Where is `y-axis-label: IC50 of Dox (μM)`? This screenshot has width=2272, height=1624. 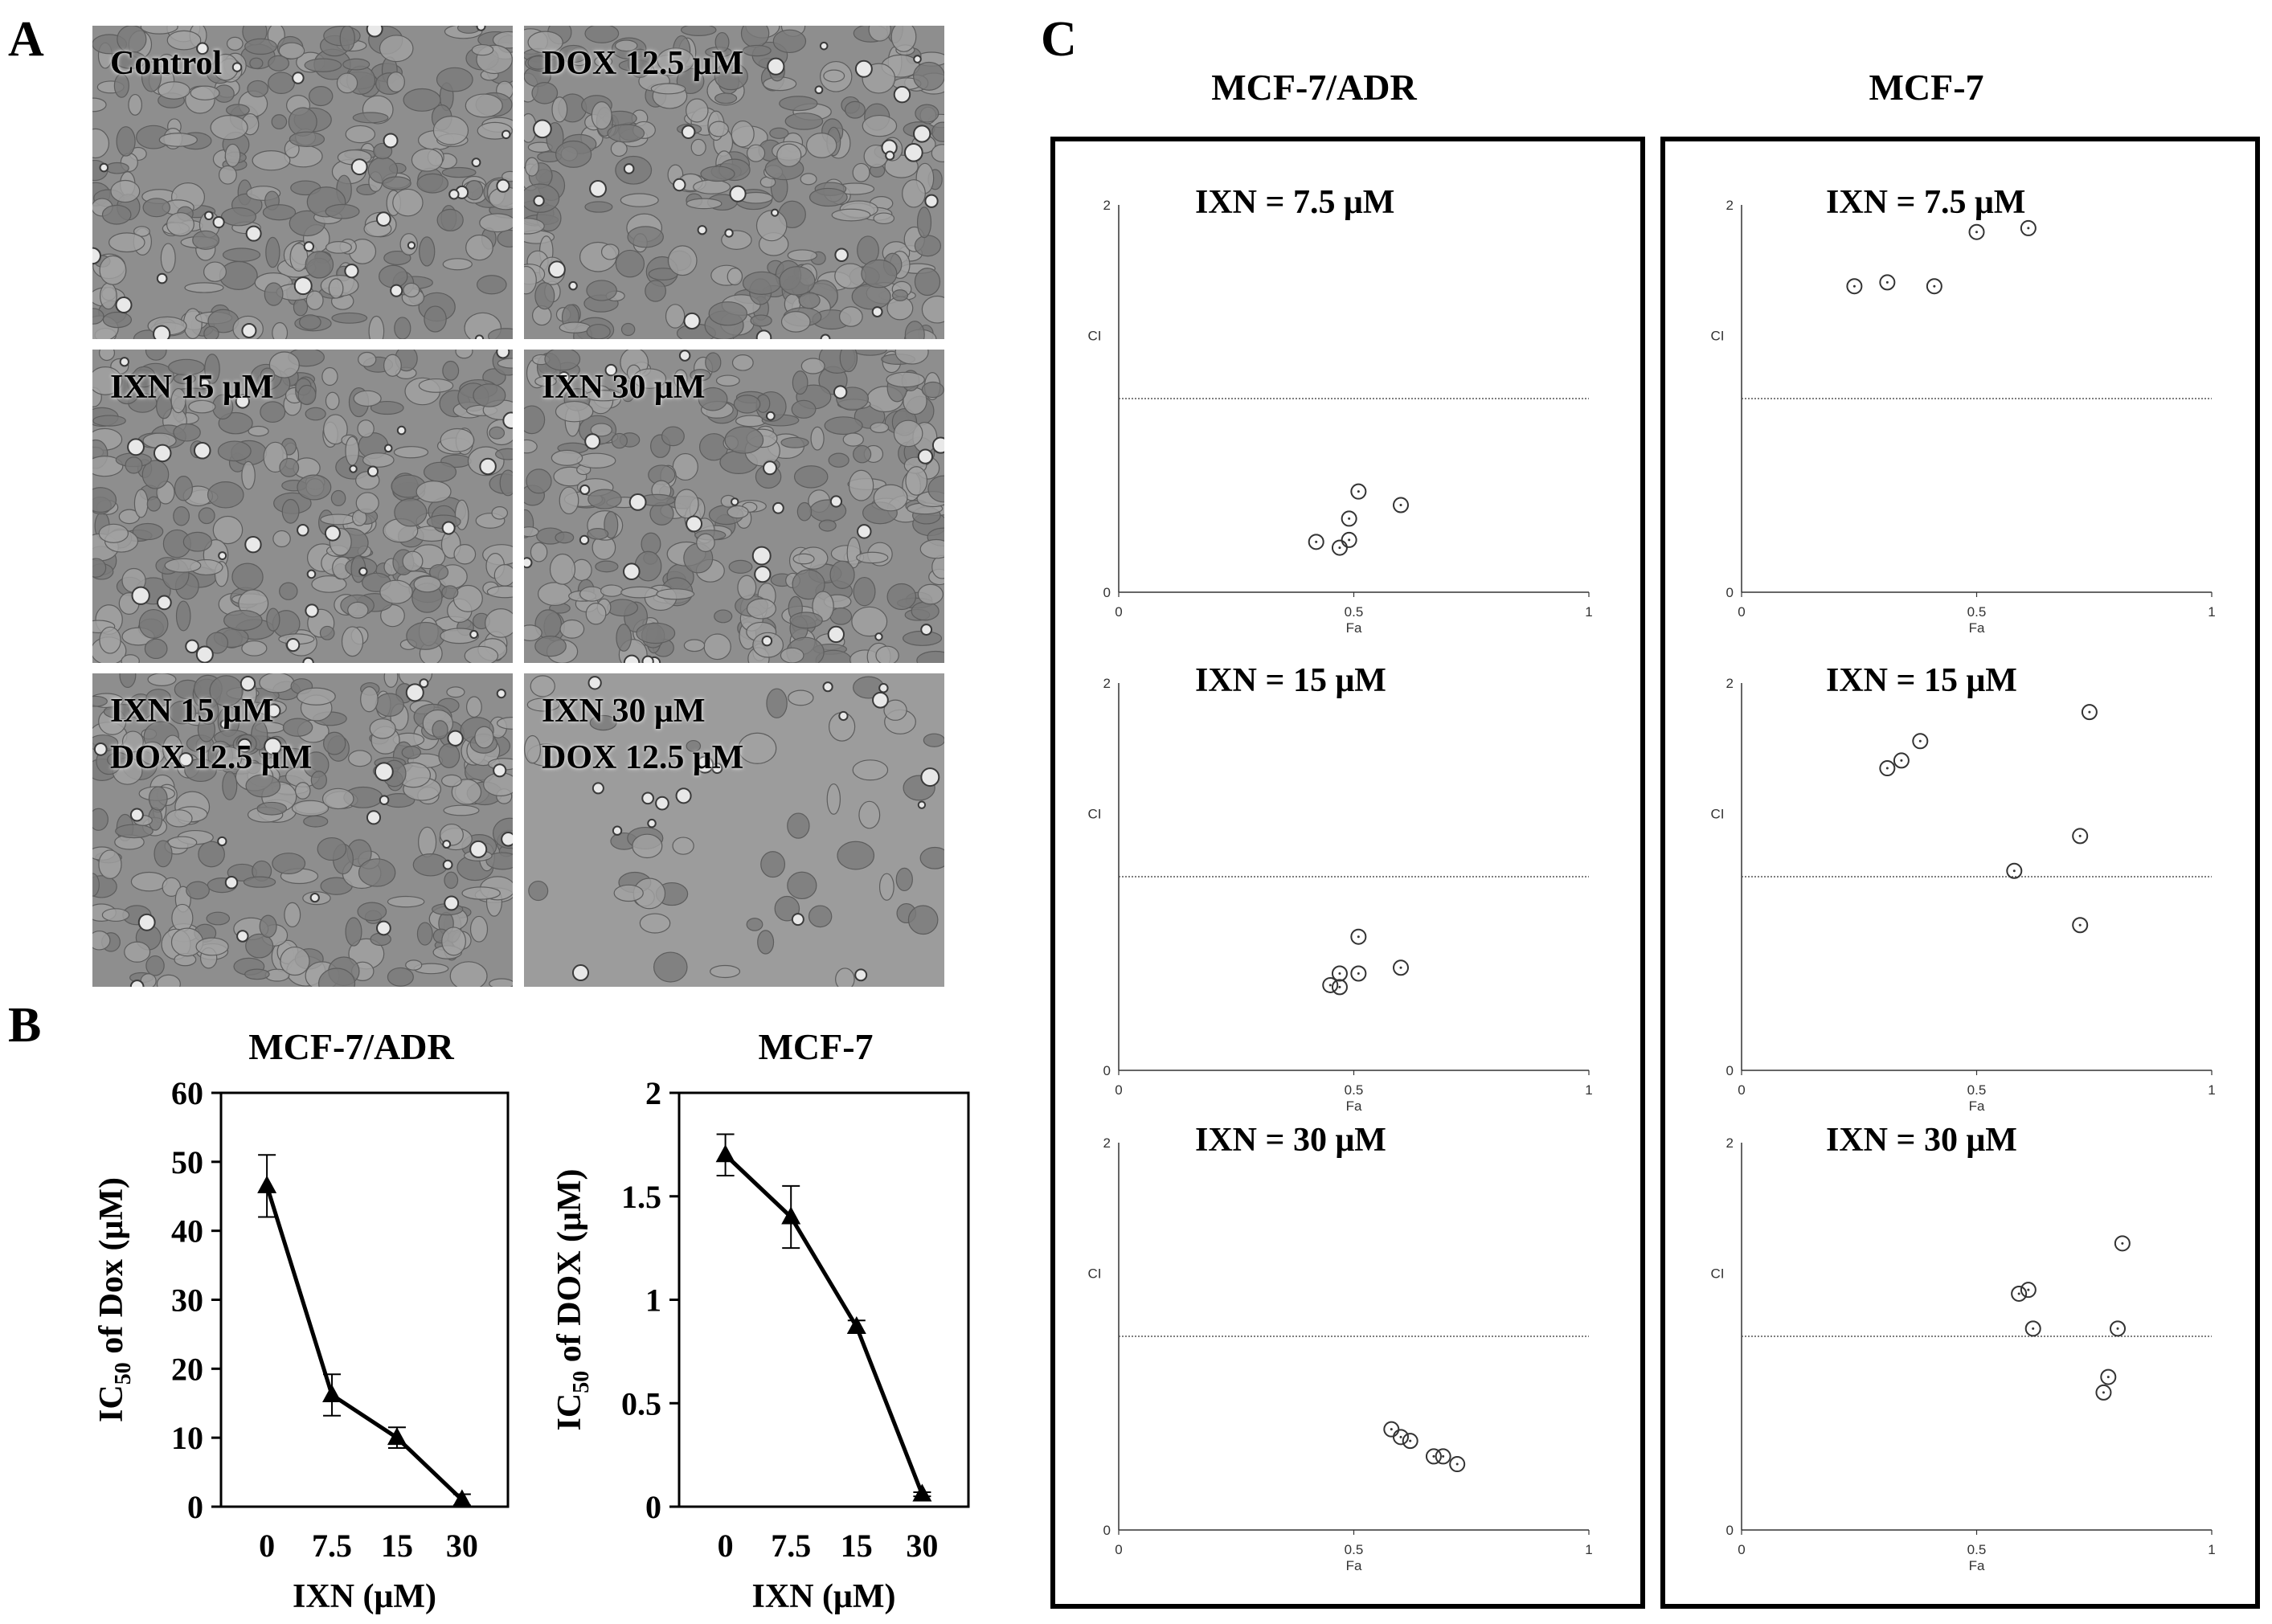 y-axis-label: IC50 of Dox (μM) is located at coordinates (114, 1299).